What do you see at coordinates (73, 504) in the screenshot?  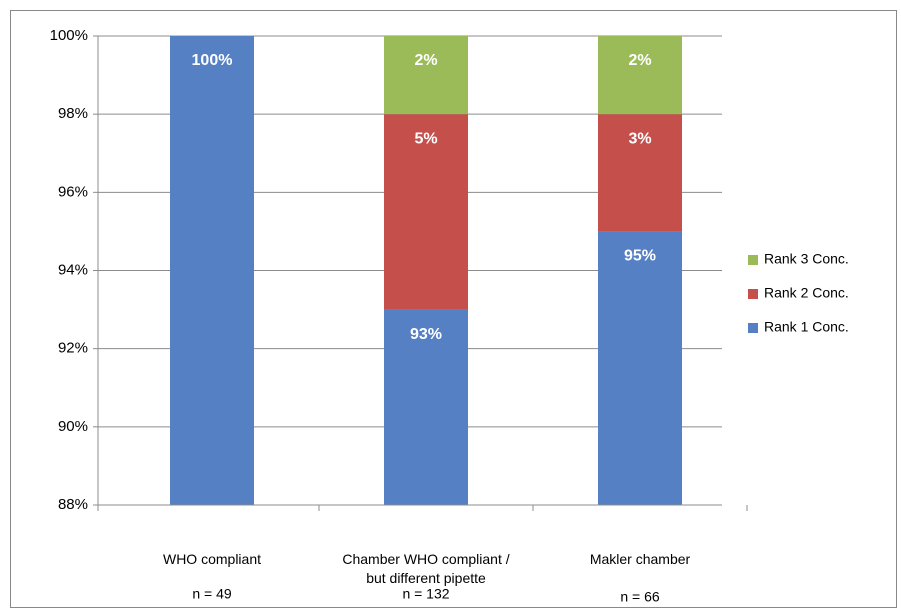 I see `y-tick-label: 88%` at bounding box center [73, 504].